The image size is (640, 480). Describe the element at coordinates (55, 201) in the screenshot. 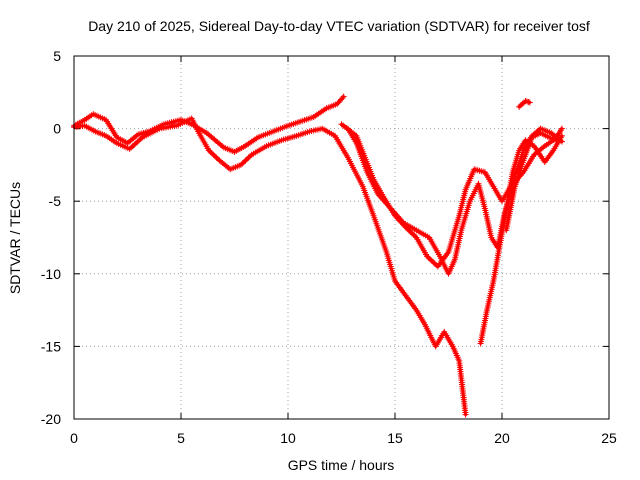

I see `y-tick-label: -5` at that location.